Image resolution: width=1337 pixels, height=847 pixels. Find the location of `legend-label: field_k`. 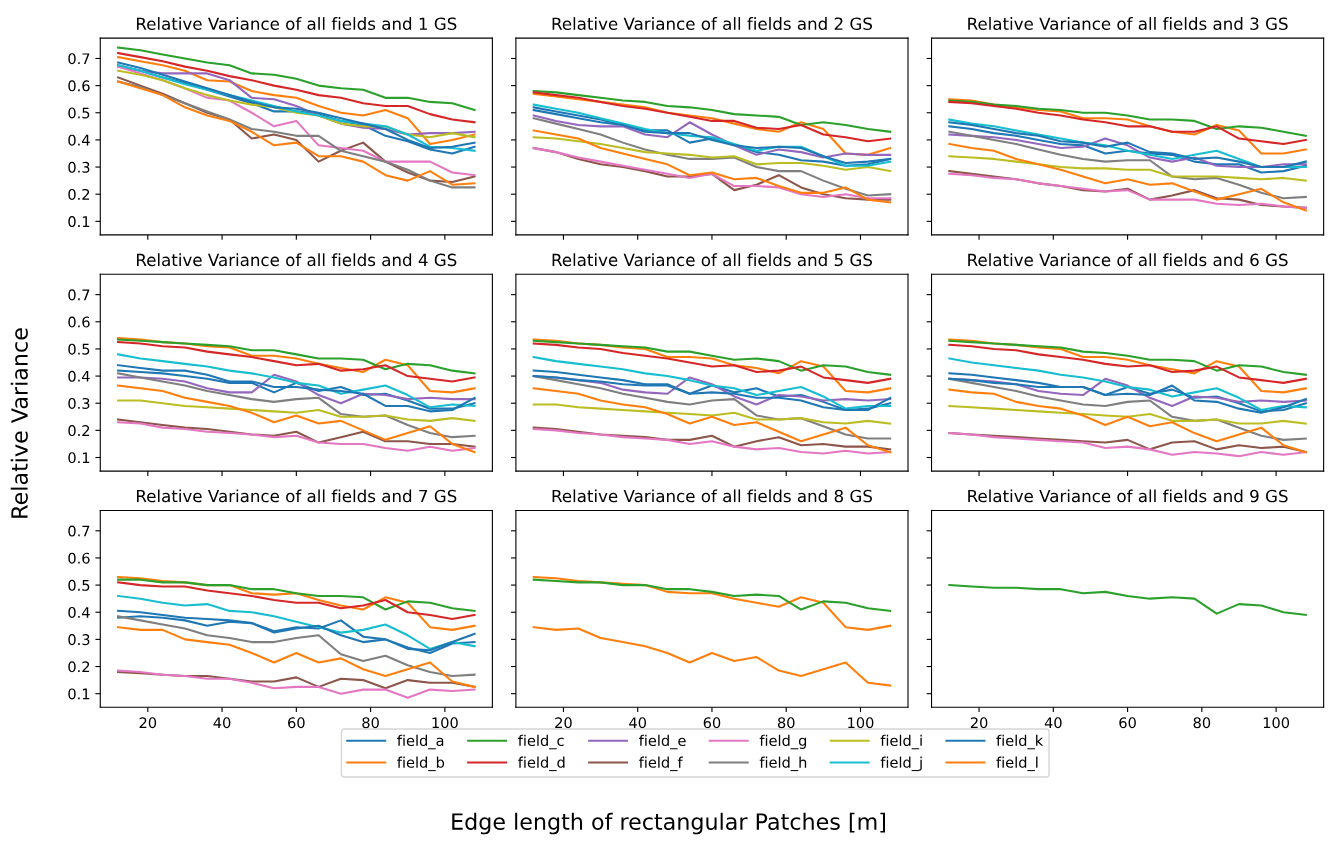

legend-label: field_k is located at coordinates (1020, 742).